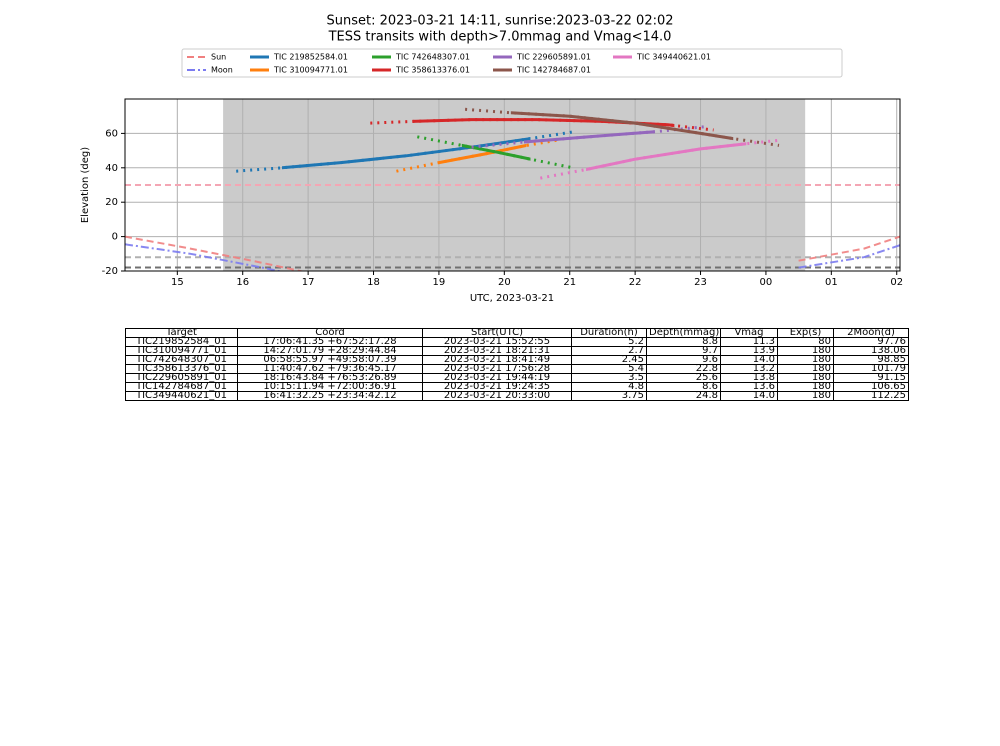  What do you see at coordinates (749, 360) in the screenshot?
I see `table-cell: 14.0` at bounding box center [749, 360].